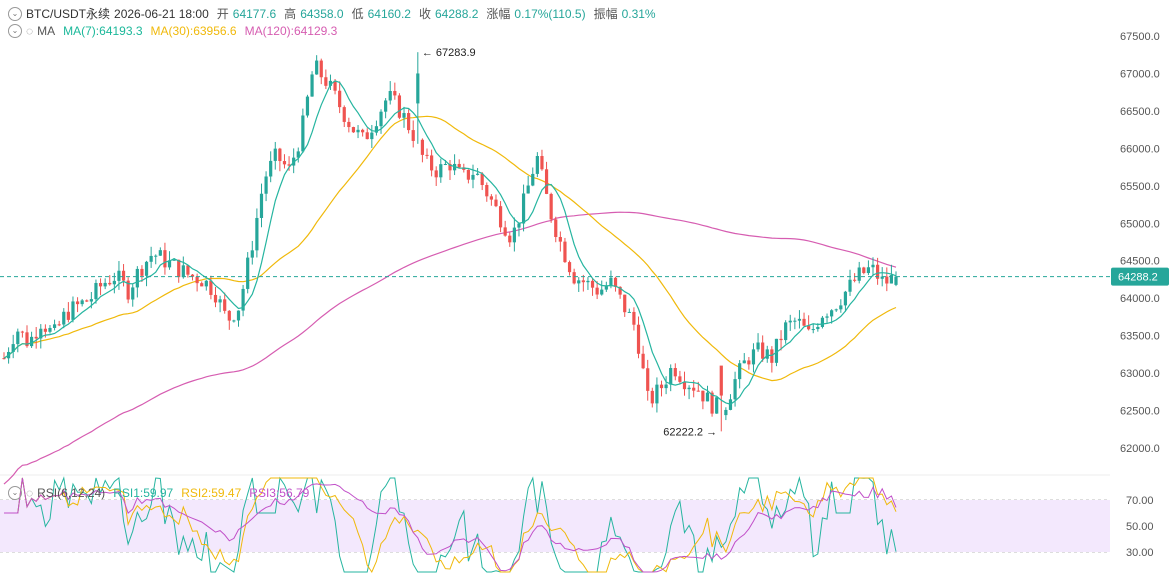  Describe the element at coordinates (1140, 412) in the screenshot. I see `price-tick-label: 62500.0` at that location.